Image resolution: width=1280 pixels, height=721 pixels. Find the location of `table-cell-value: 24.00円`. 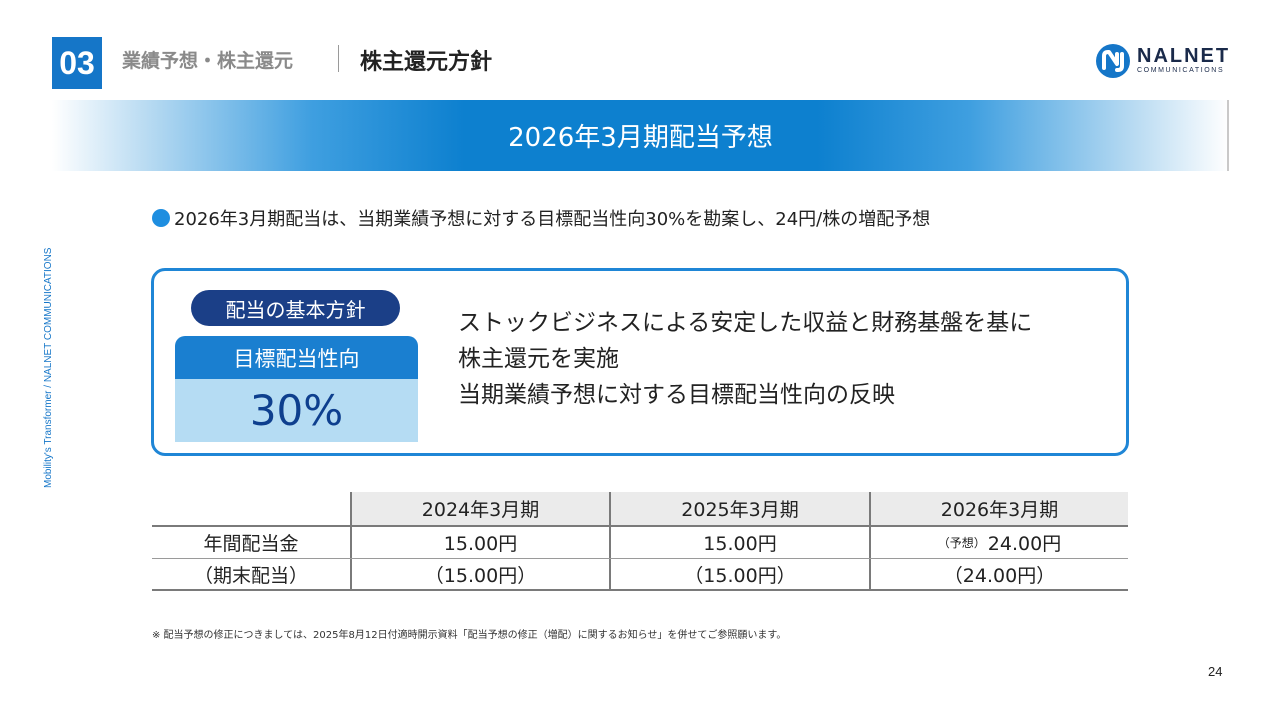

table-cell-value: 24.00円 is located at coordinates (1024, 544).